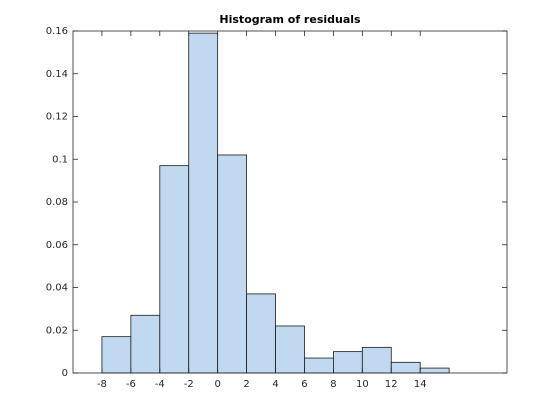 The width and height of the screenshot is (560, 420). What do you see at coordinates (304, 384) in the screenshot?
I see `x-tick-label: 6` at bounding box center [304, 384].